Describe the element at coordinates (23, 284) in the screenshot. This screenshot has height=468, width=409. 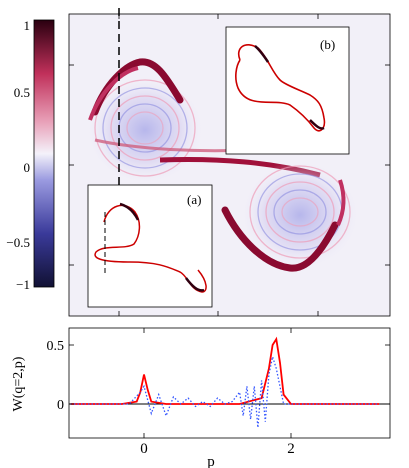
I see `colorbar-tick-neg1: −1` at that location.